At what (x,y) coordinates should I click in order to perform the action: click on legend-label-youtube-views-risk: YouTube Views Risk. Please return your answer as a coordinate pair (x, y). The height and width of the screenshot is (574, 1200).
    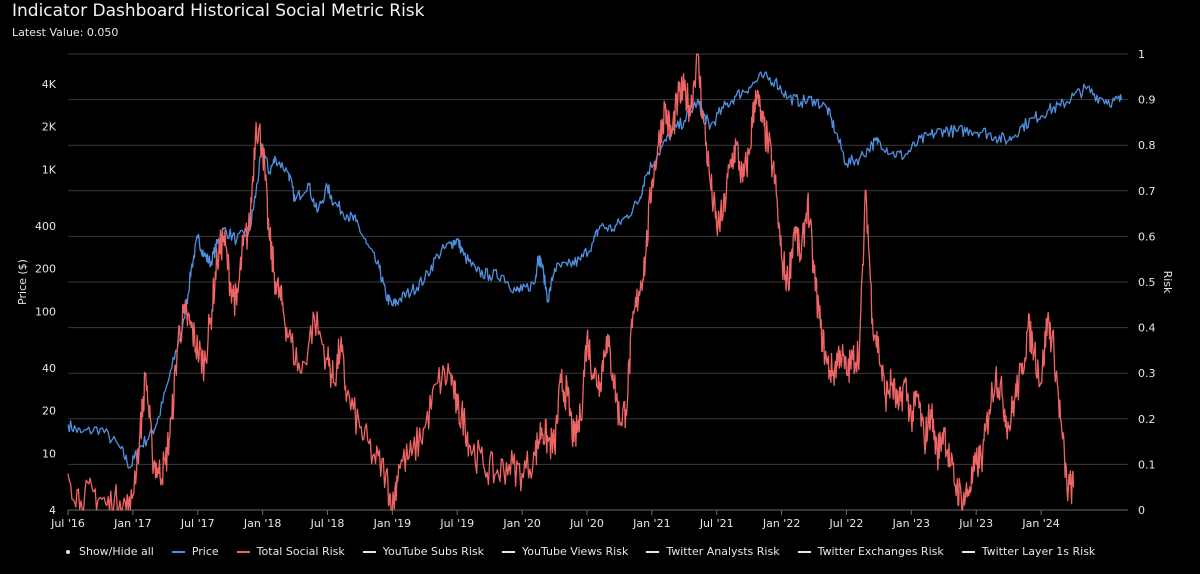
    Looking at the image, I should click on (575, 551).